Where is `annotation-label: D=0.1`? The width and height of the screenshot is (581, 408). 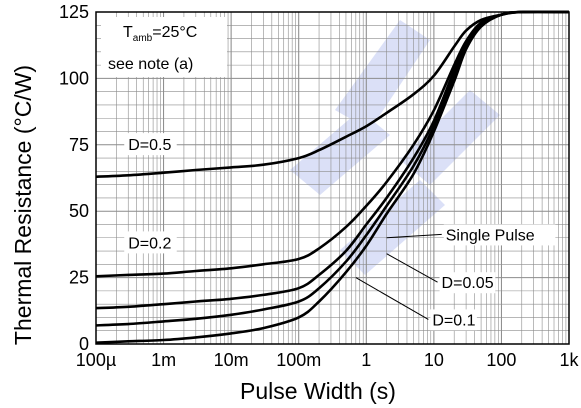 annotation-label: D=0.1 is located at coordinates (453, 320).